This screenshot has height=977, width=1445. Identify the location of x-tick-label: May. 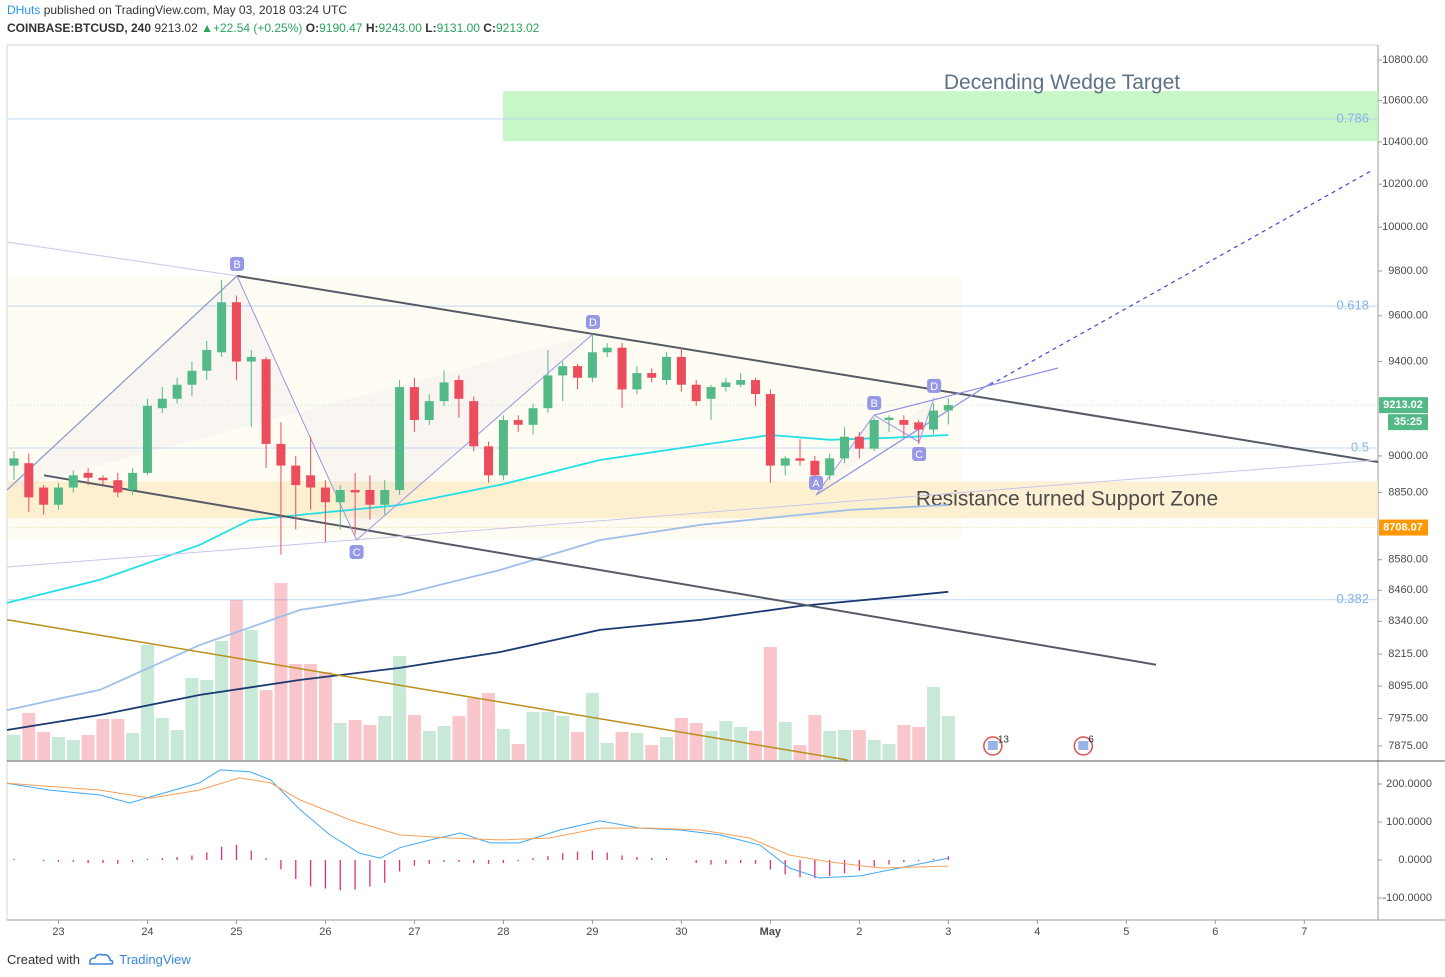
(771, 932).